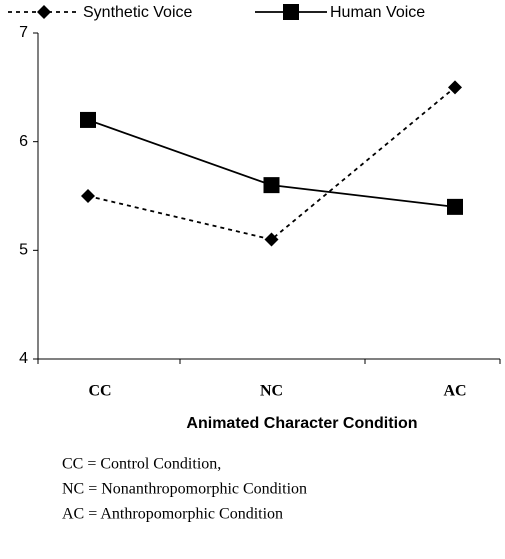  I want to click on x-tick-label: AC, so click(454, 391).